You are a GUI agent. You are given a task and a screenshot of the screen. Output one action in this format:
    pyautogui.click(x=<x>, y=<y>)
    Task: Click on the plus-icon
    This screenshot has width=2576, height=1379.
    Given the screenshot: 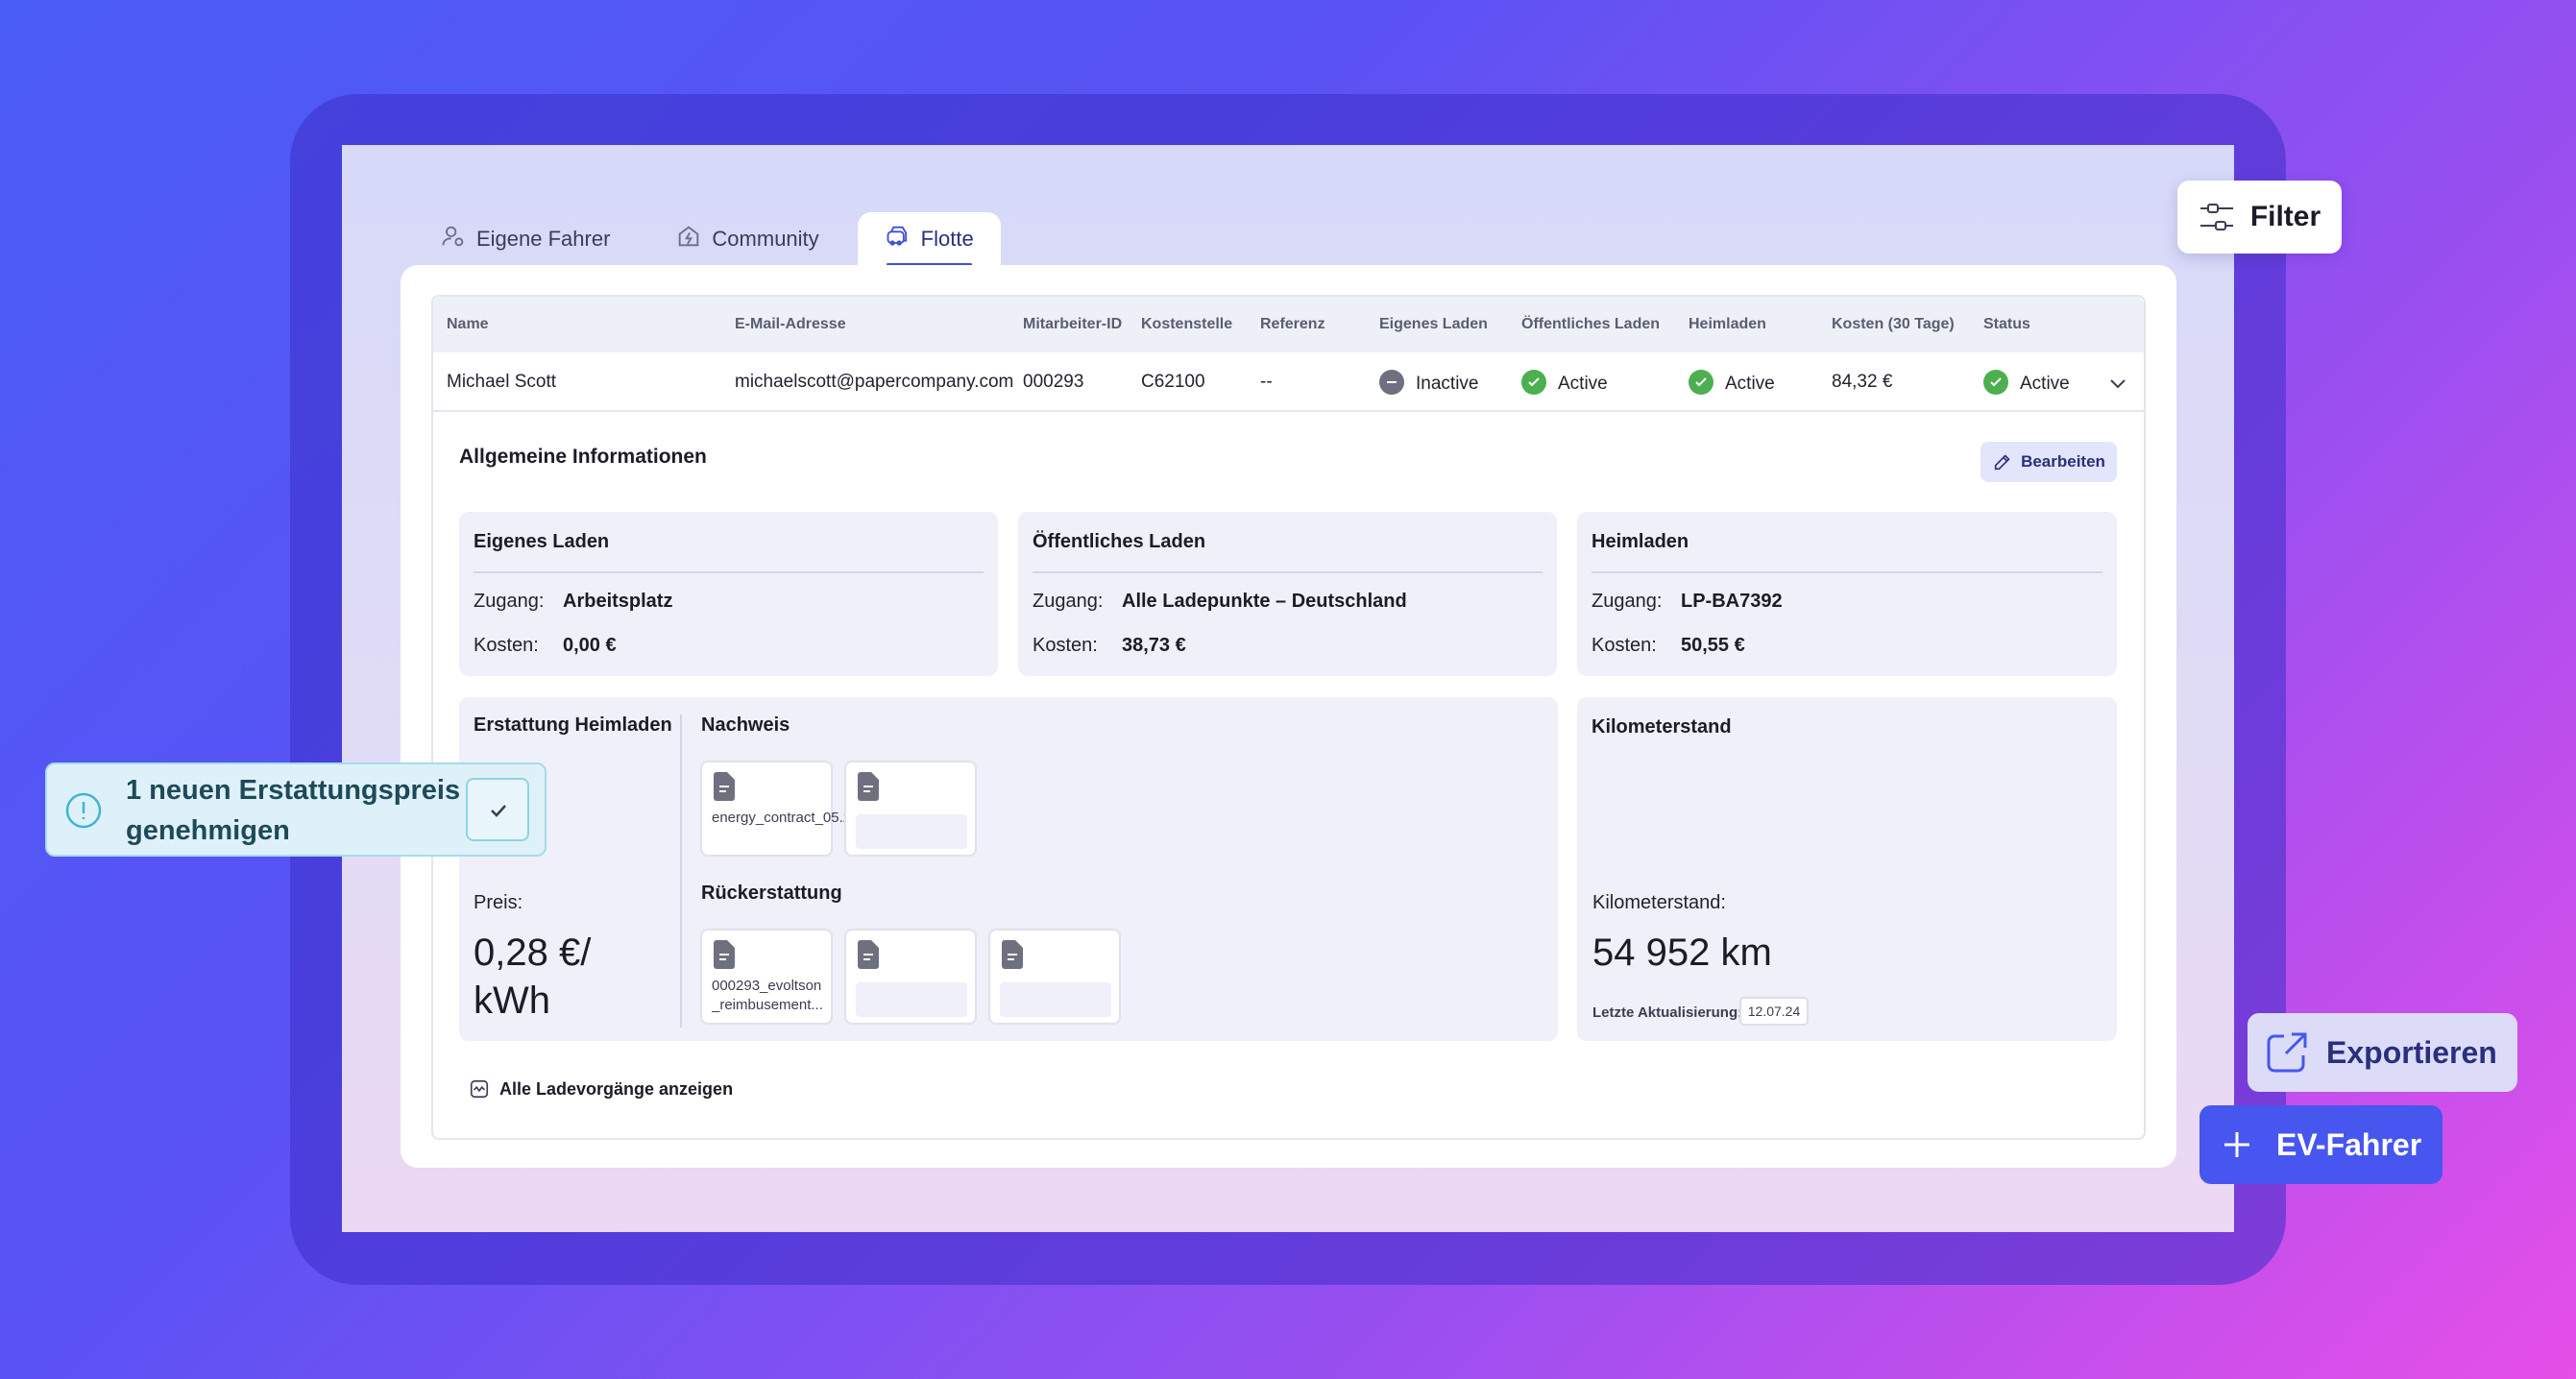 What is the action you would take?
    pyautogui.click(x=2236, y=1144)
    